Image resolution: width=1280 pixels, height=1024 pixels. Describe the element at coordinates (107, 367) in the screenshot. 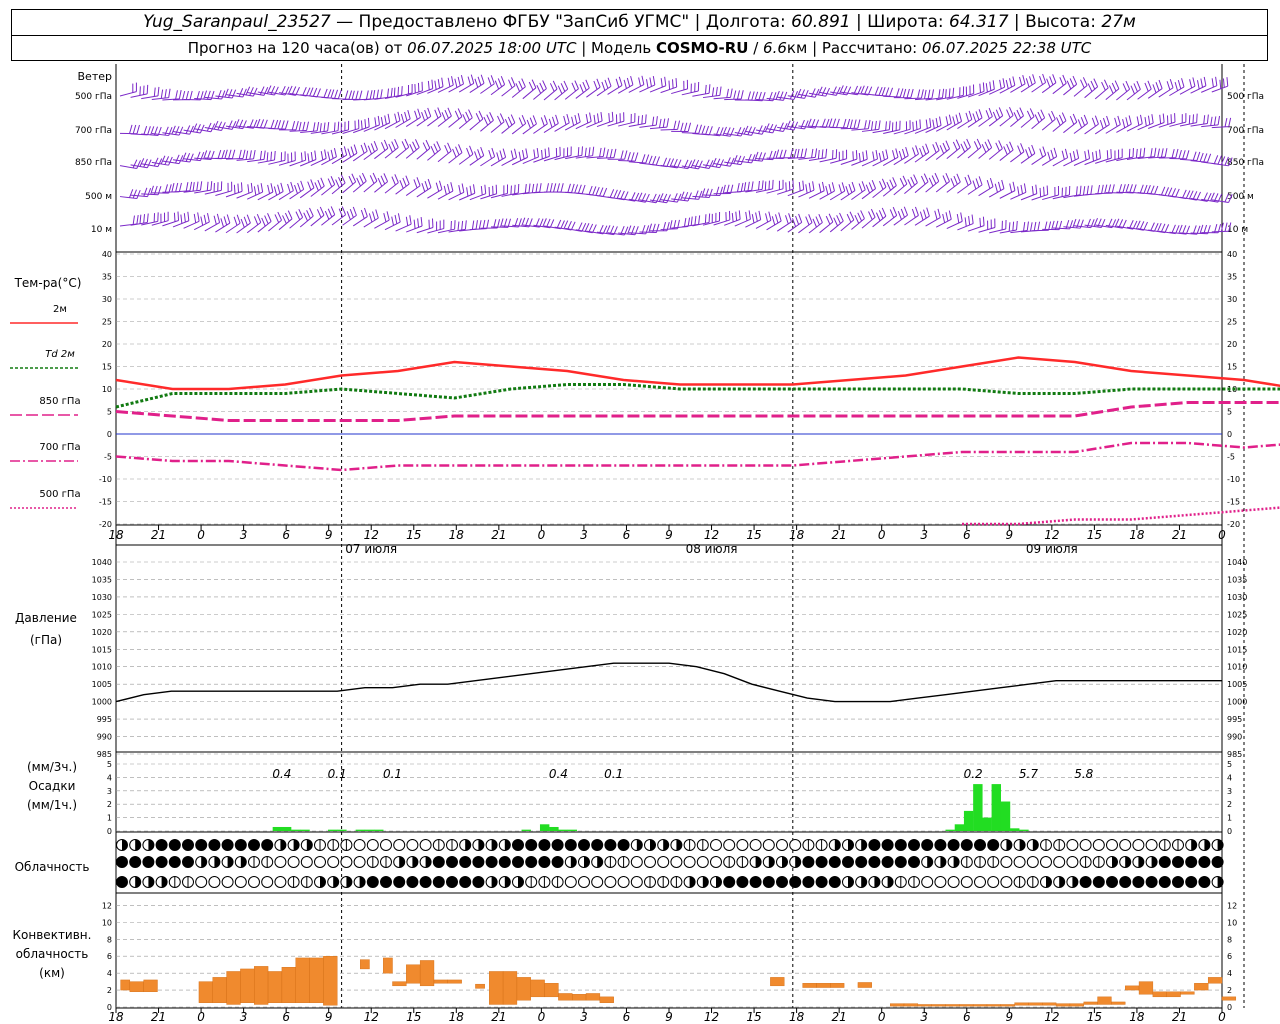

I see `temperature-tick-left: 15` at that location.